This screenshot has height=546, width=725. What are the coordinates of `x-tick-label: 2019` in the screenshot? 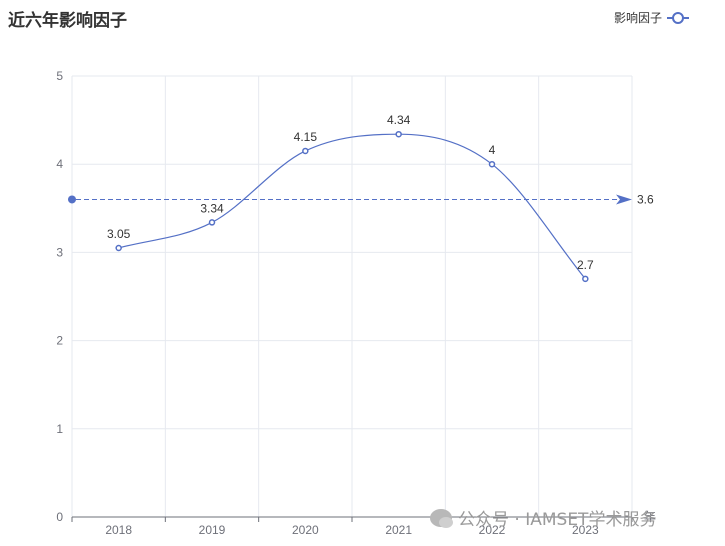 It's located at (212, 530).